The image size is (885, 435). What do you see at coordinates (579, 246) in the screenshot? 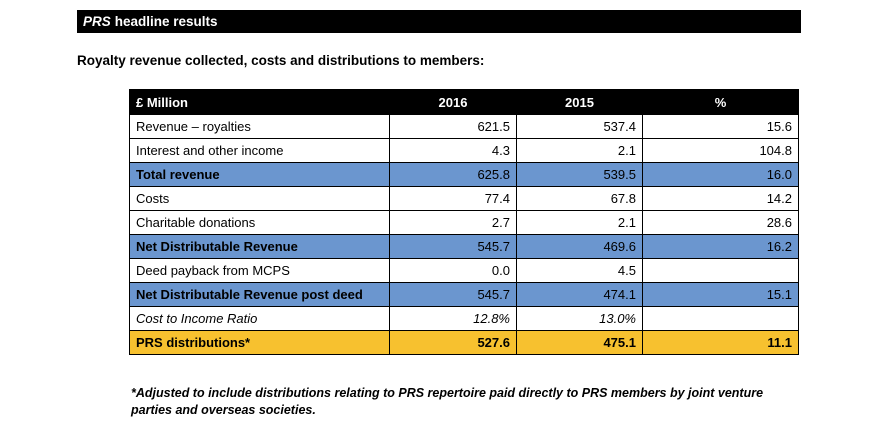
I see `value-2015: 469.6` at bounding box center [579, 246].